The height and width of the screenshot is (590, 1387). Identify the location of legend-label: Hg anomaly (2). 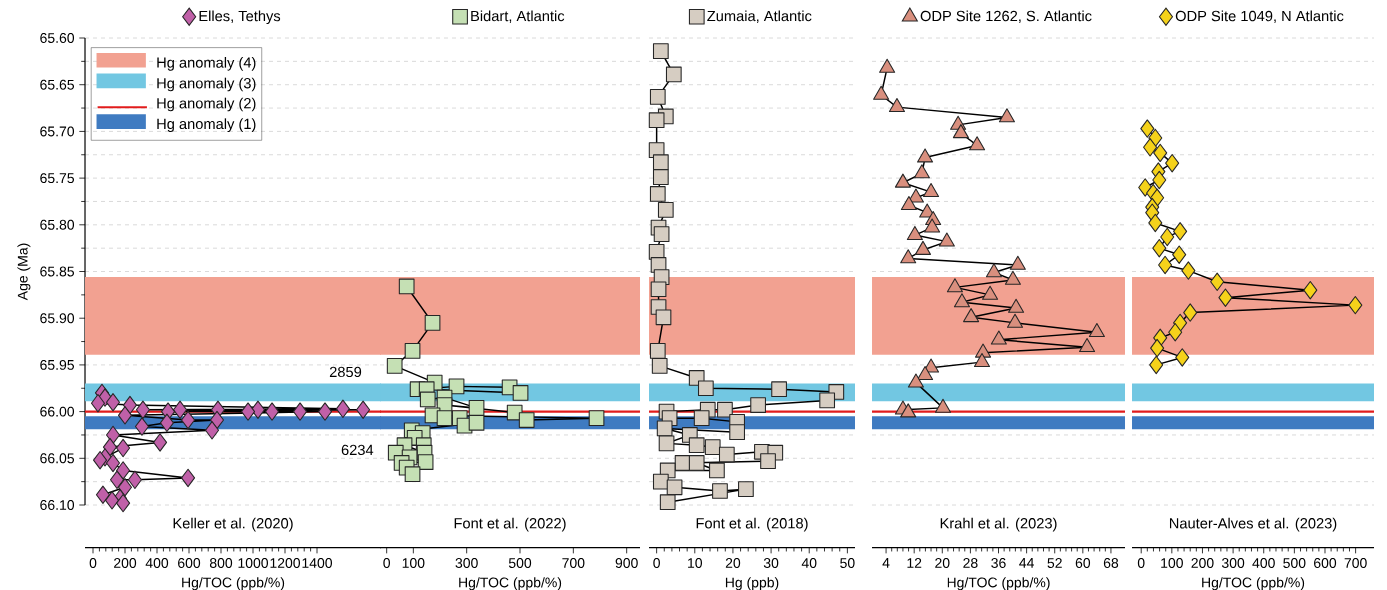
(206, 104).